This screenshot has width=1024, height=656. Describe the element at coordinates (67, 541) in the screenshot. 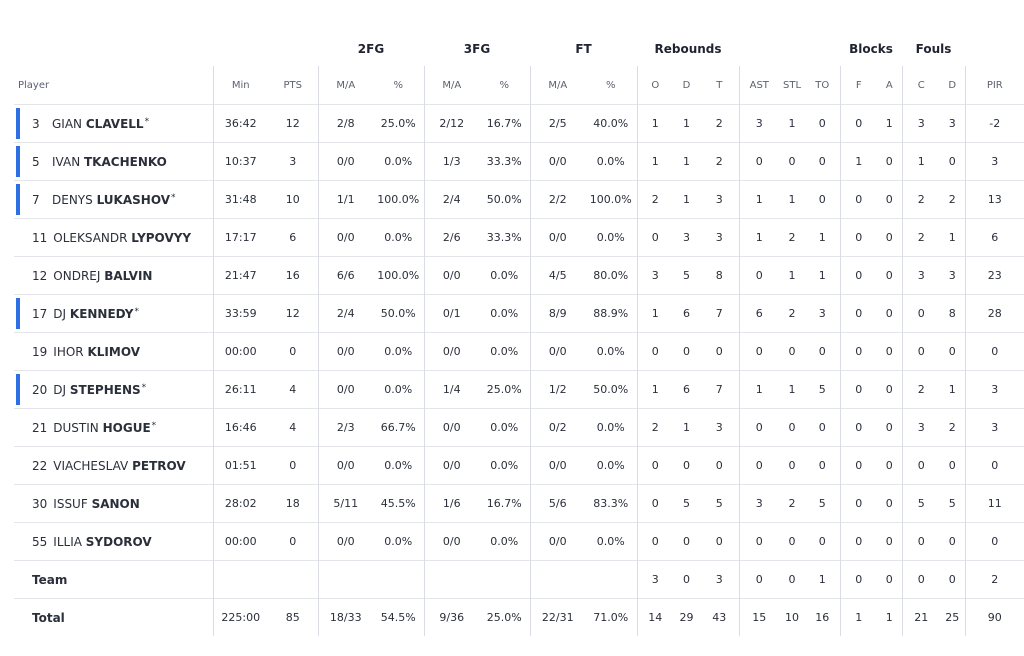

I see `player-first-name: ILLIA` at that location.